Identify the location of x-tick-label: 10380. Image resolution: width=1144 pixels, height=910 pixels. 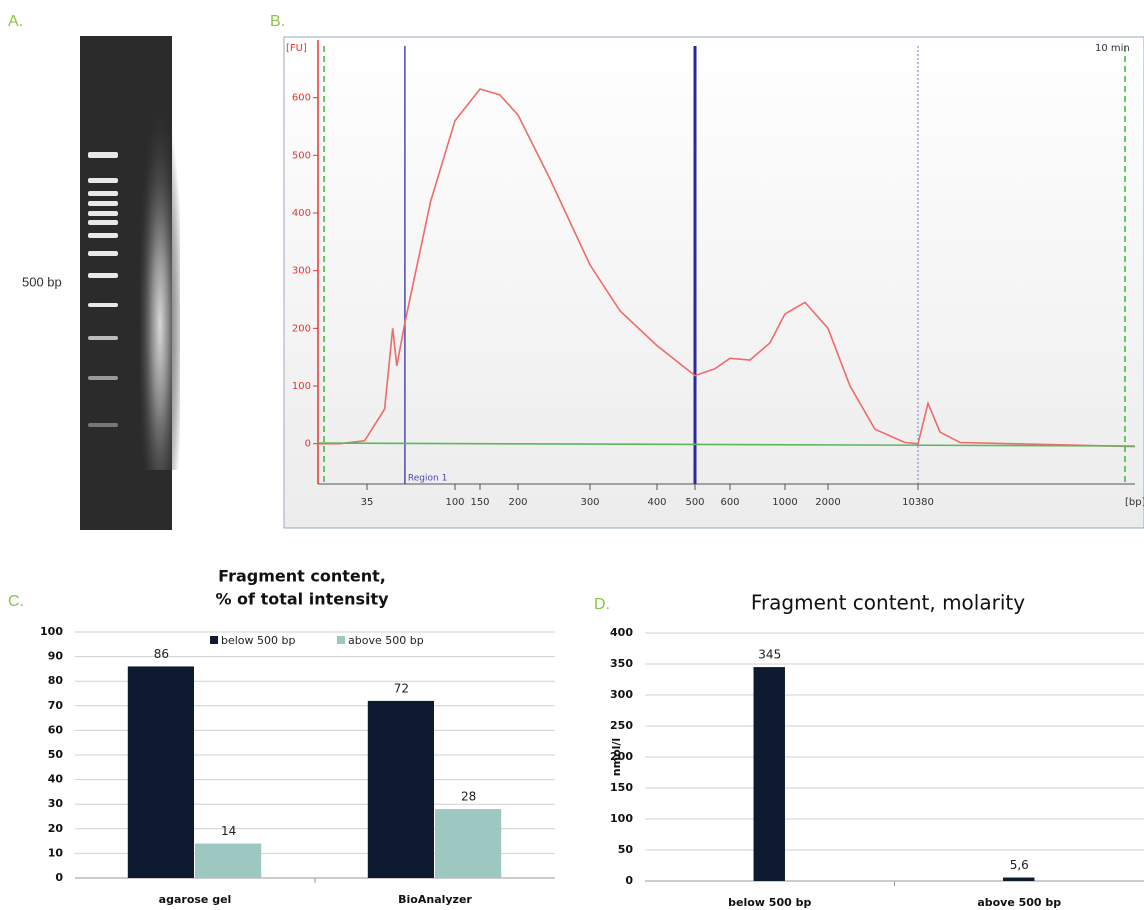
(918, 502).